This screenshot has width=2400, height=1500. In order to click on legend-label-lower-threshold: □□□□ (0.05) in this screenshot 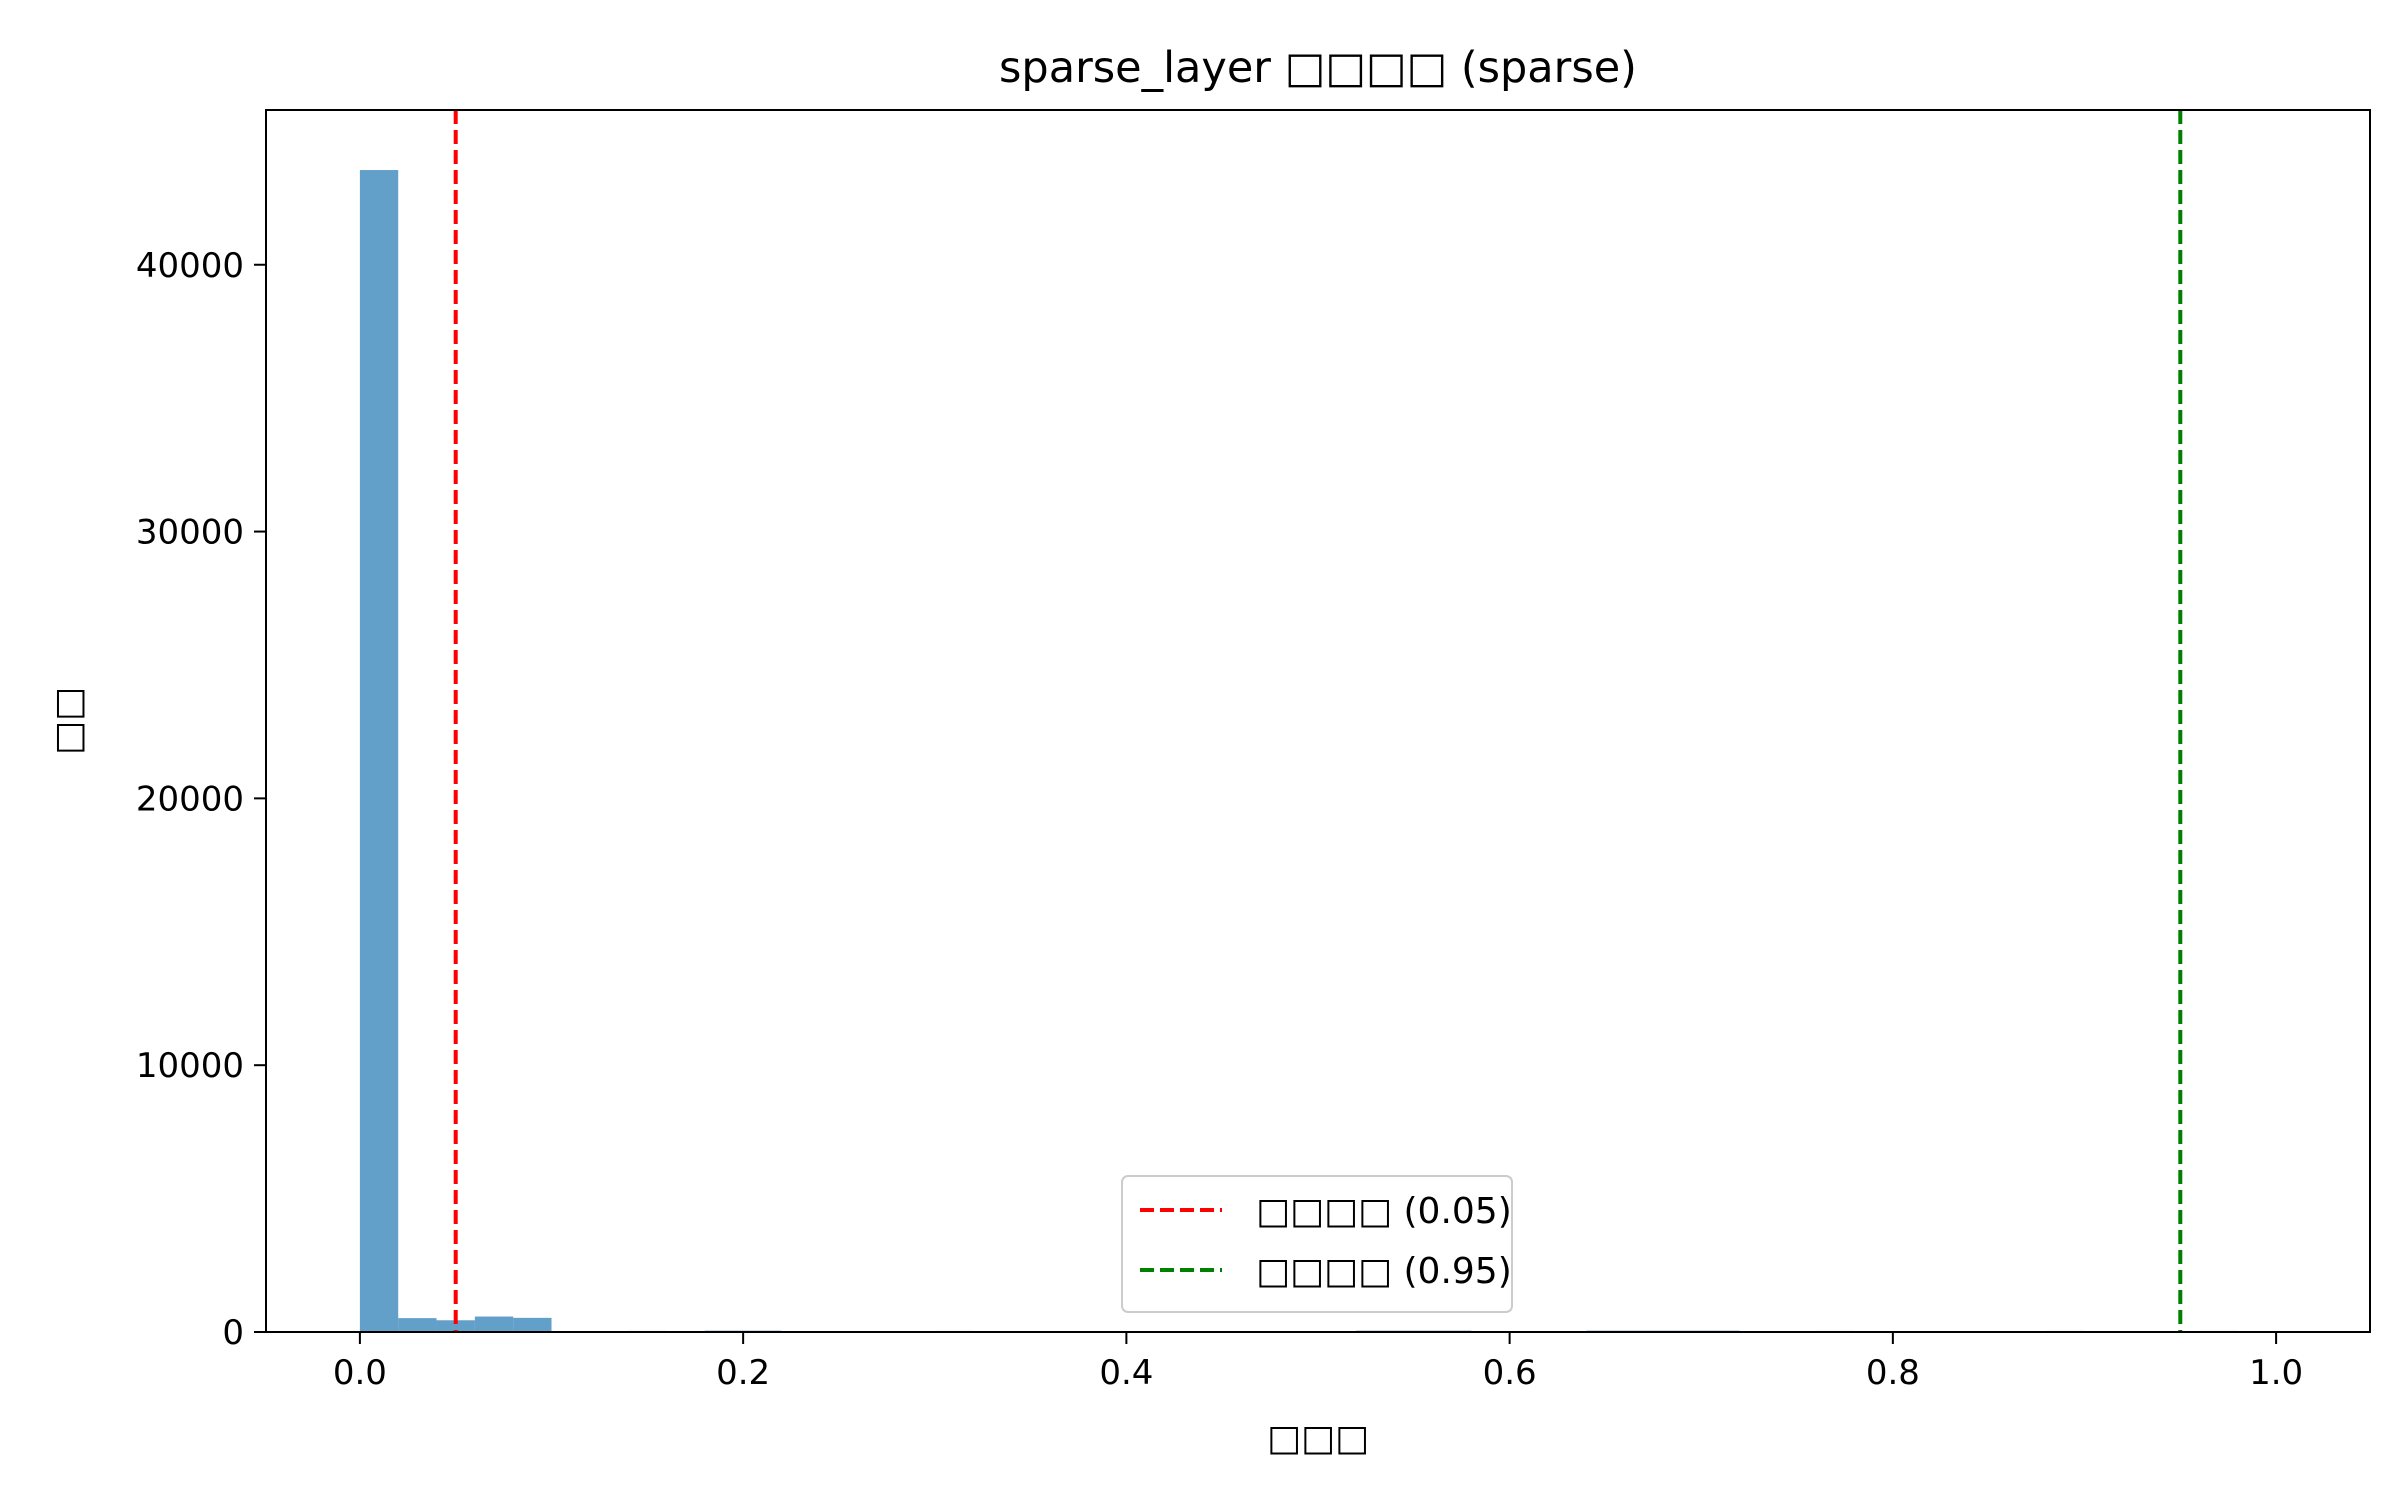, I will do `click(1384, 1211)`.